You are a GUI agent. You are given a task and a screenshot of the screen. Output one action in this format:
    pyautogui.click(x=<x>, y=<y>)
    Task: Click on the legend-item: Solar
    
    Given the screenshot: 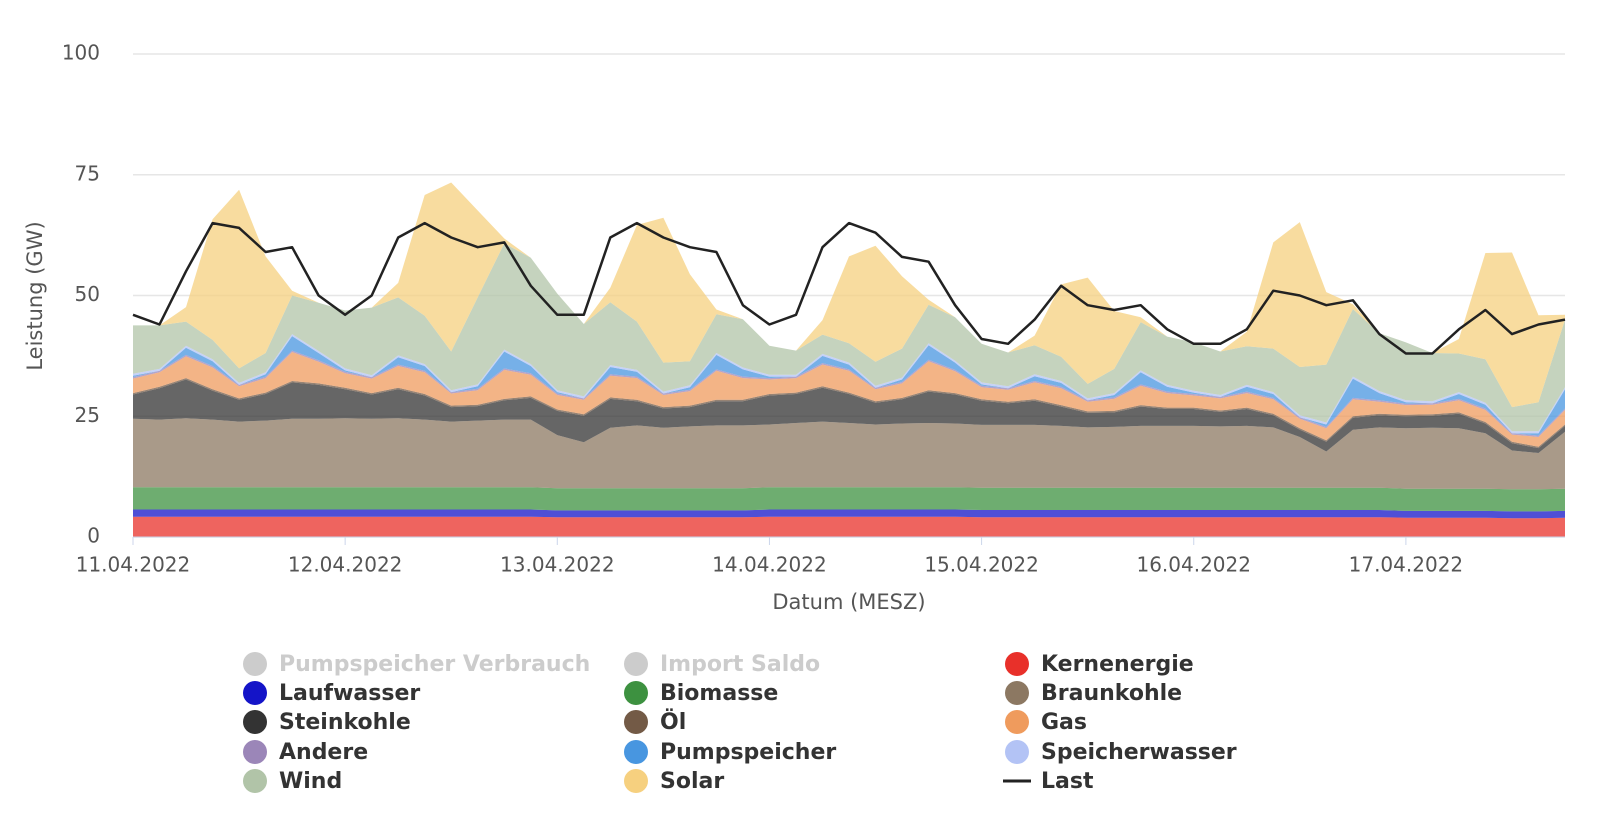 What is the action you would take?
    pyautogui.click(x=674, y=781)
    